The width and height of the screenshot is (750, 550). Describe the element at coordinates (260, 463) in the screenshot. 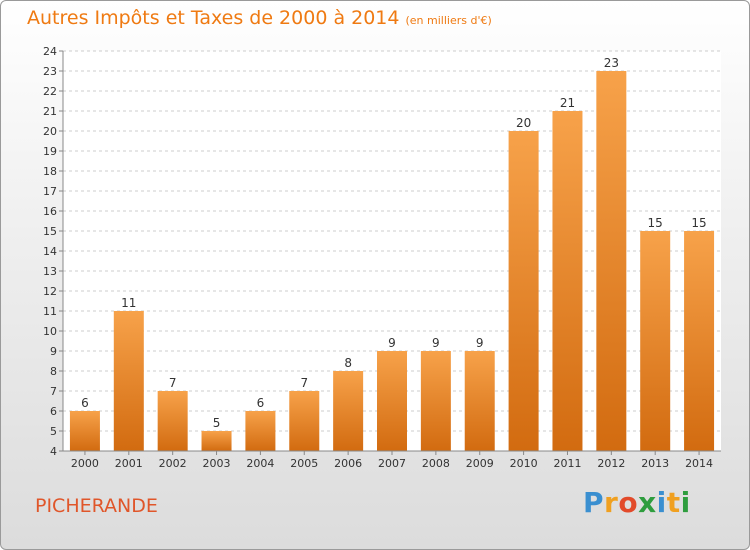

I see `x-tick-label: 2004` at that location.